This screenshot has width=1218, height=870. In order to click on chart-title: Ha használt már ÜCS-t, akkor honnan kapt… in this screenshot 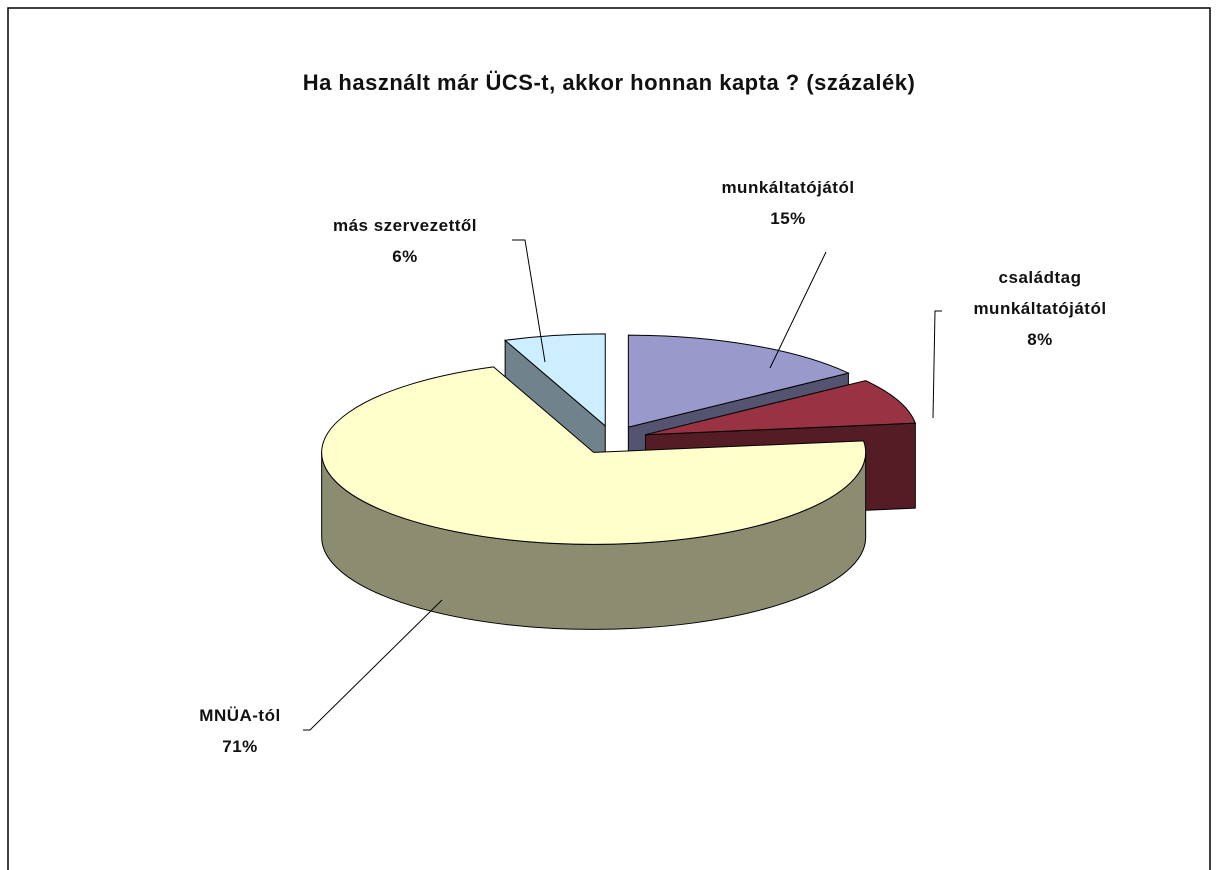, I will do `click(609, 82)`.